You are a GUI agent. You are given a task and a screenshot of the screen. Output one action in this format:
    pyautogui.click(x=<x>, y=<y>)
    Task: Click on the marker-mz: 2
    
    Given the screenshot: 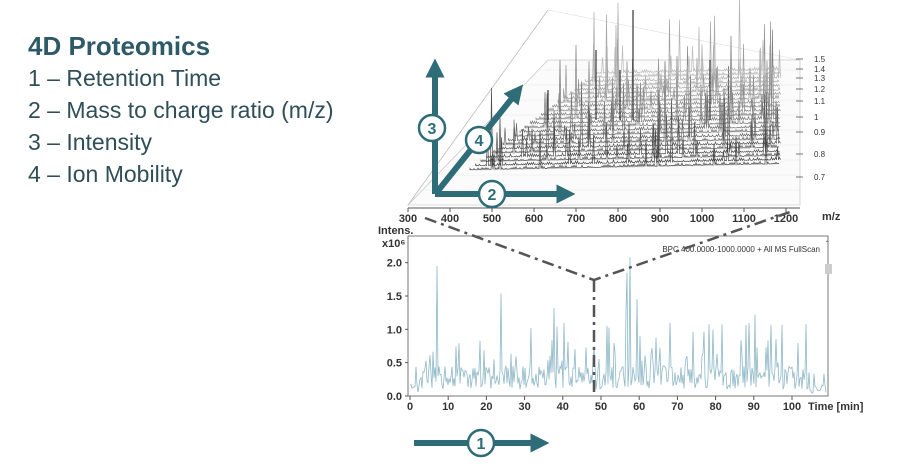 What is the action you would take?
    pyautogui.click(x=492, y=194)
    